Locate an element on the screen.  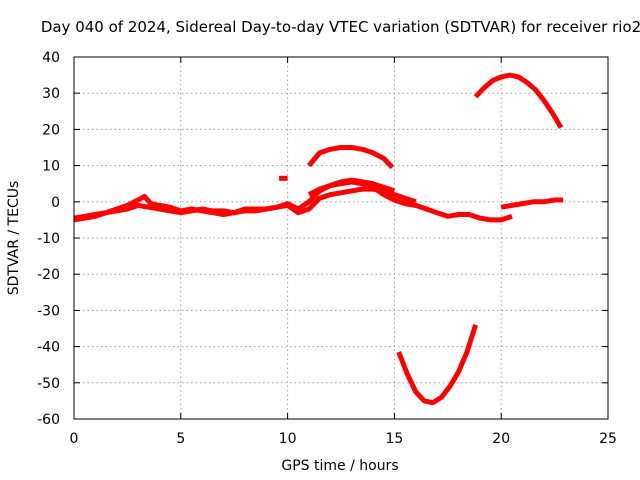
y-tick-label: 40 is located at coordinates (51, 58).